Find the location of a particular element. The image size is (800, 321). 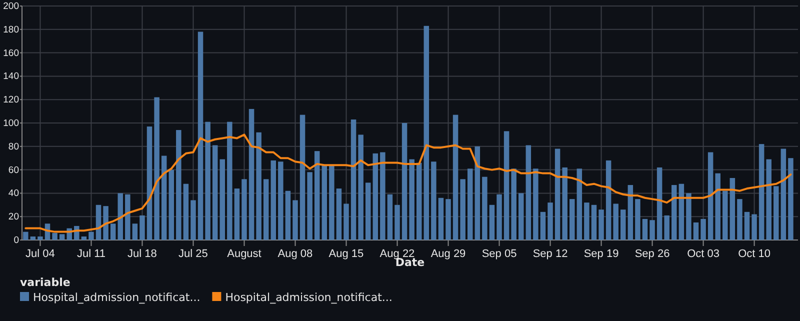

y-tick-label: 180 is located at coordinates (11, 30).